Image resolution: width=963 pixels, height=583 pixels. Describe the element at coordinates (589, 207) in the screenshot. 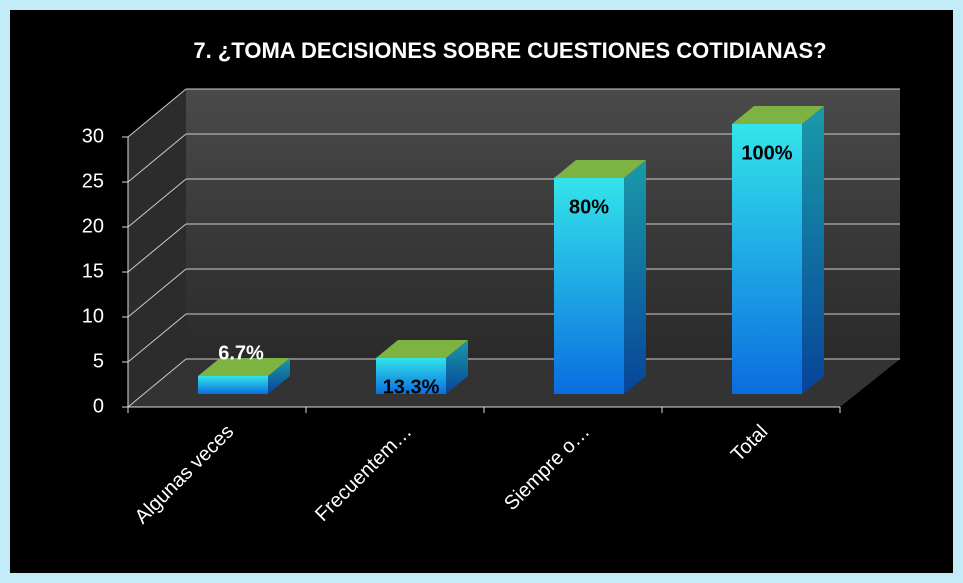

I see `value-label: 80%` at that location.